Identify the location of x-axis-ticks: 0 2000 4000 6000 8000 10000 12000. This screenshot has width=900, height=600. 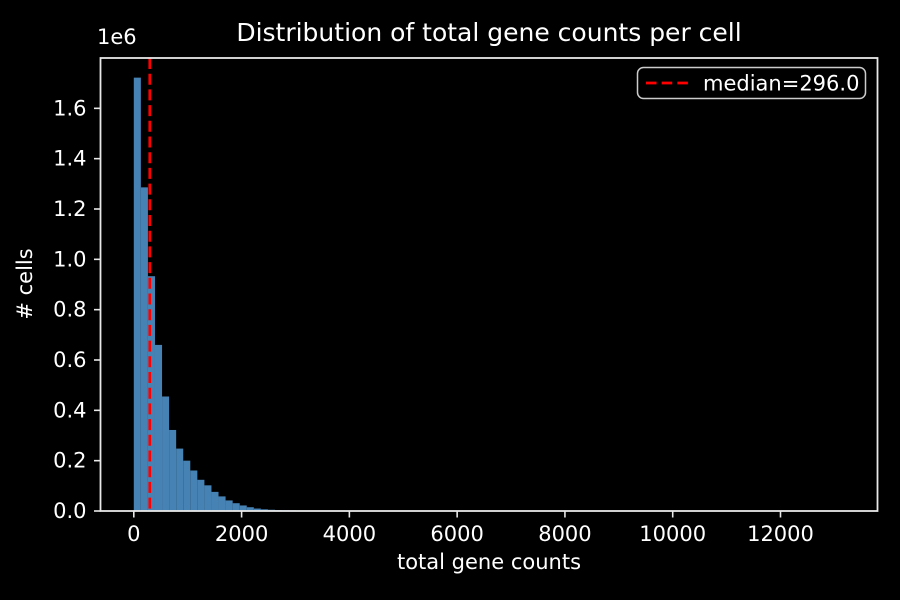
(470, 528).